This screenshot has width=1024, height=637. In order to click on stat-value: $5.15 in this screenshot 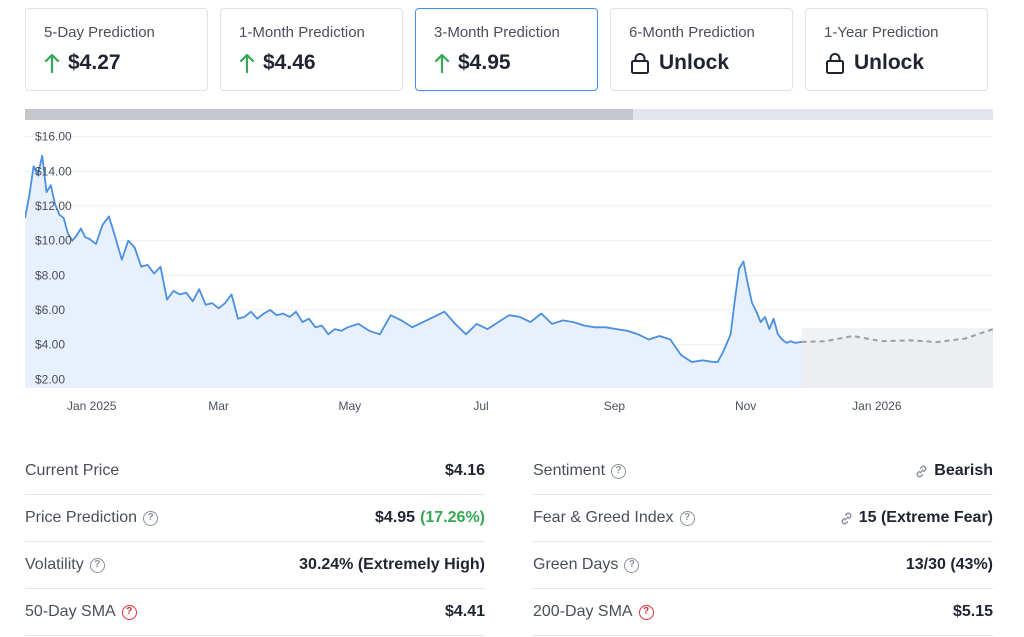, I will do `click(973, 612)`.